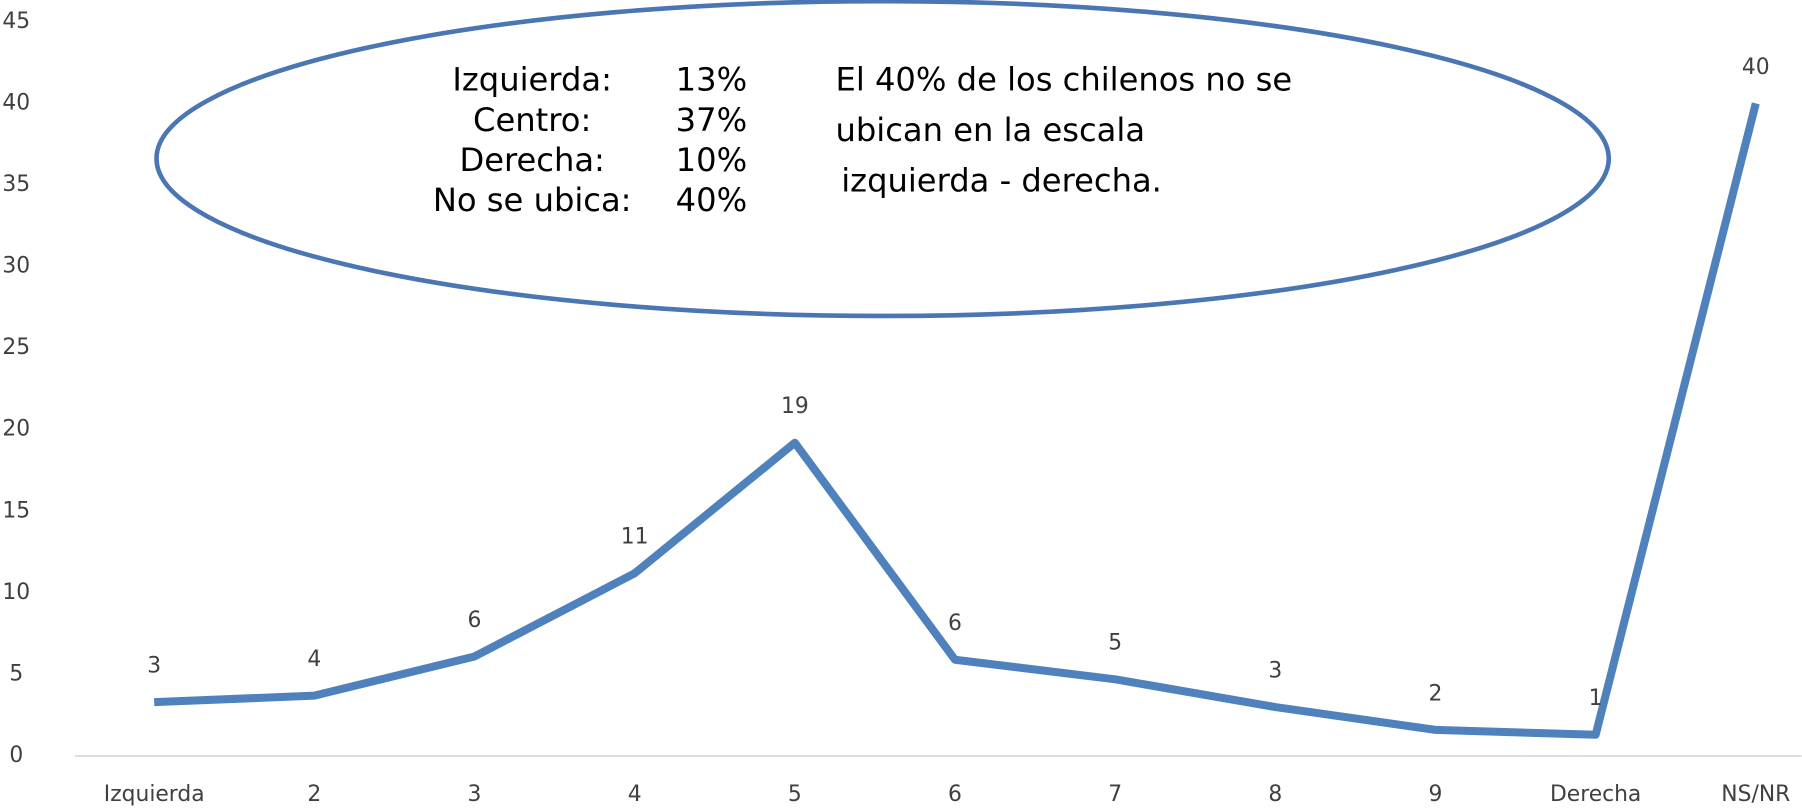 This screenshot has width=1802, height=810. What do you see at coordinates (991, 130) in the screenshot?
I see `annotation-note: ubican en la escala` at bounding box center [991, 130].